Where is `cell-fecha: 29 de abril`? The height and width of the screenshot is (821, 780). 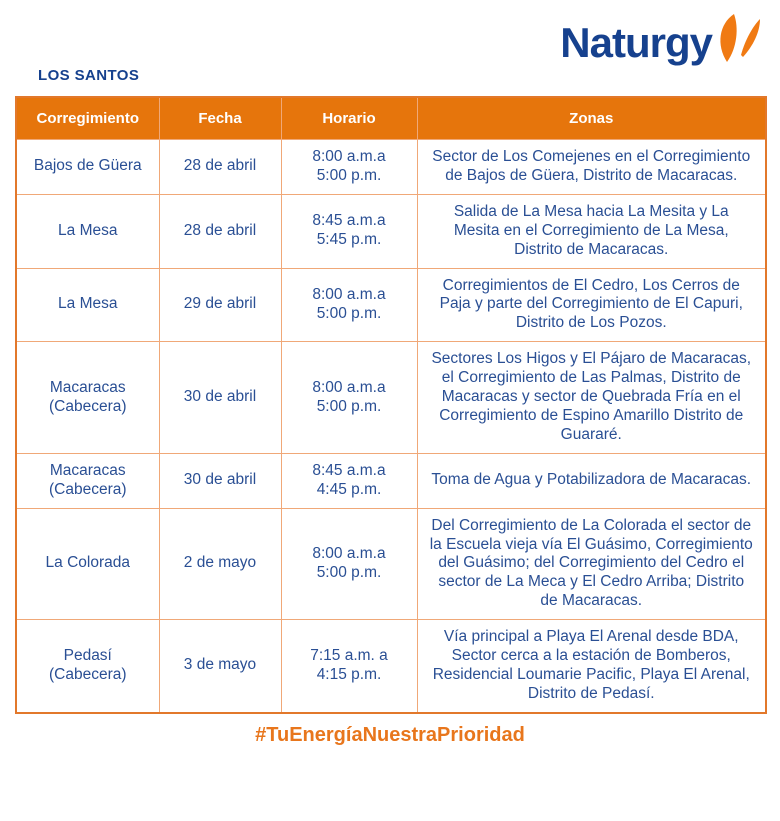
cell-fecha: 29 de abril is located at coordinates (220, 305).